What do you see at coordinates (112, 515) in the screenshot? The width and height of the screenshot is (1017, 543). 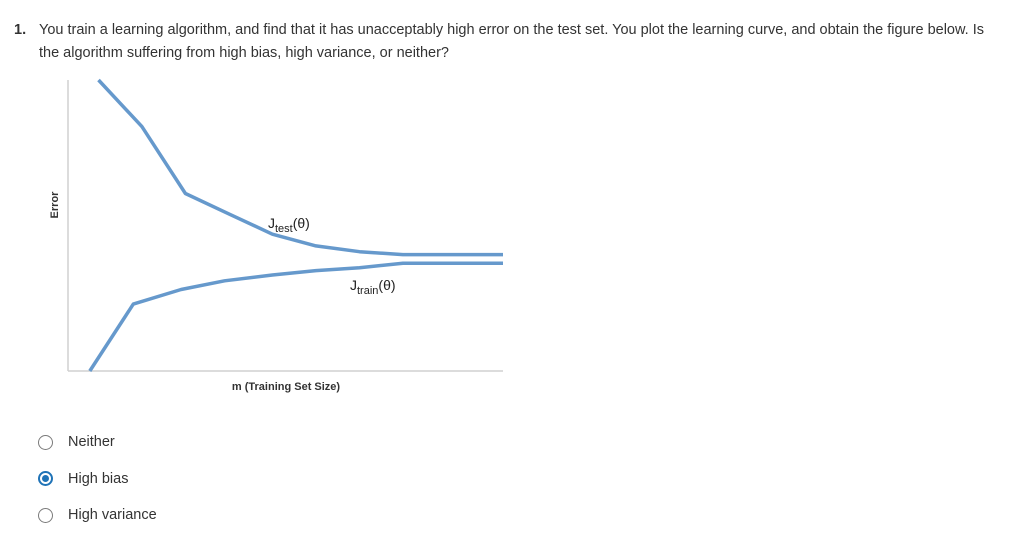 I see `option-high-variance-label: High variance` at bounding box center [112, 515].